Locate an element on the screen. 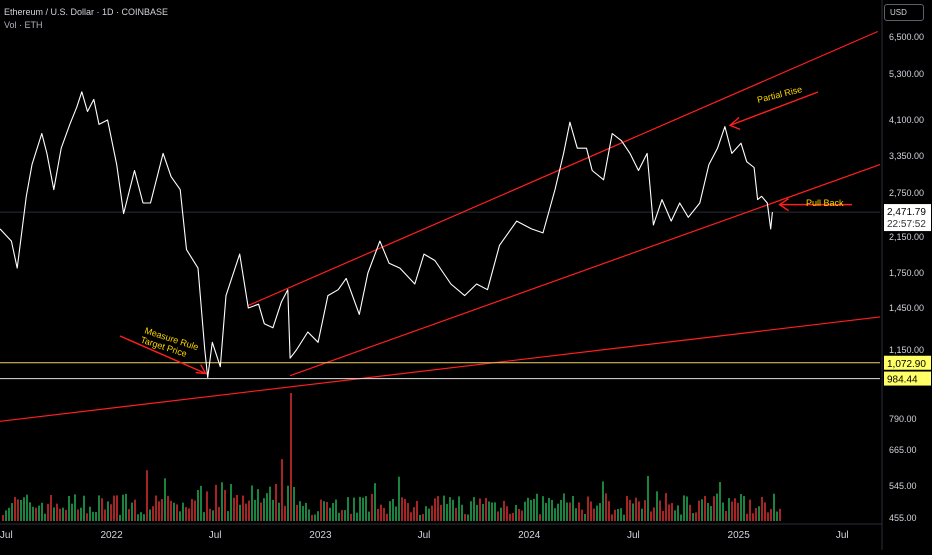 Image resolution: width=932 pixels, height=555 pixels. countdown-label: 22:57:52 is located at coordinates (906, 224).